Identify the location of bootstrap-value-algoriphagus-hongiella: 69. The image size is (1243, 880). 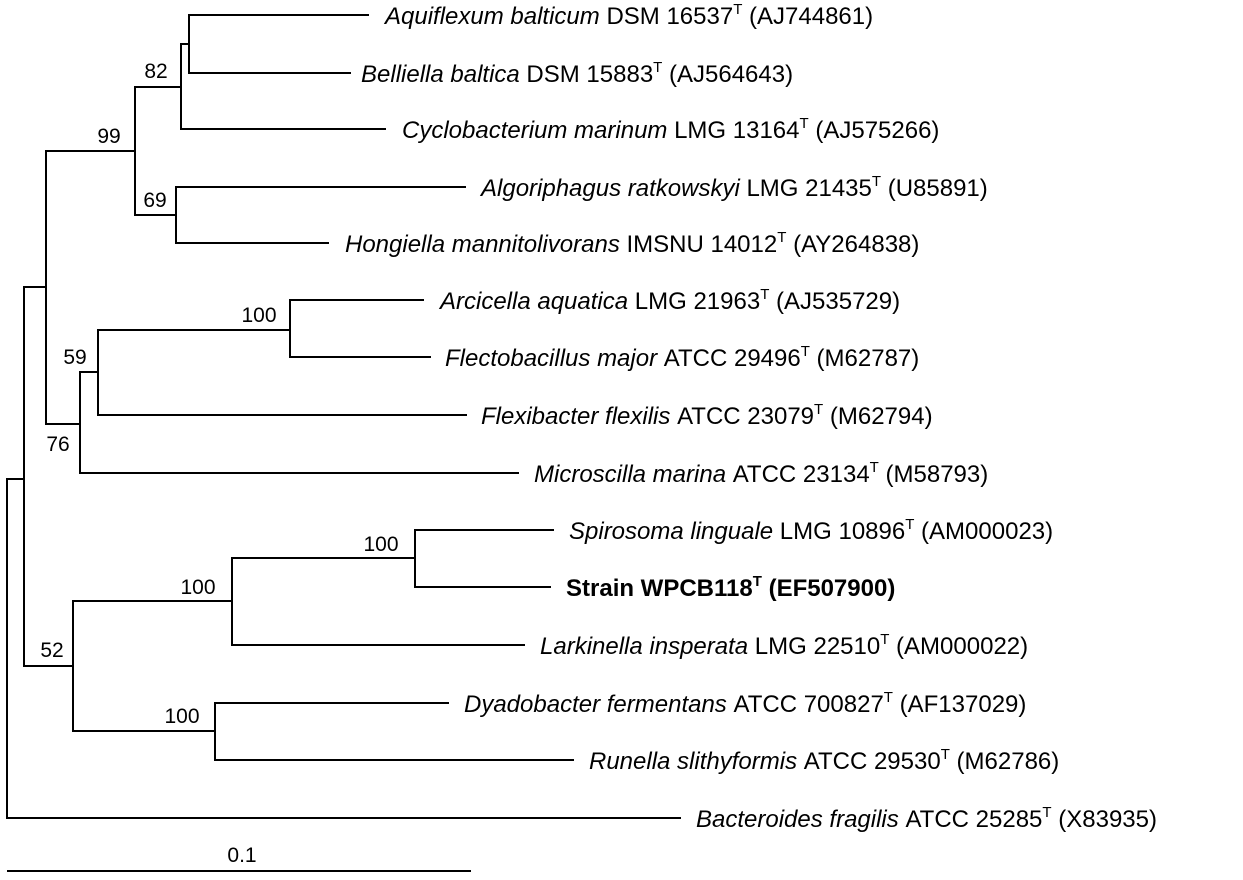
(154, 200).